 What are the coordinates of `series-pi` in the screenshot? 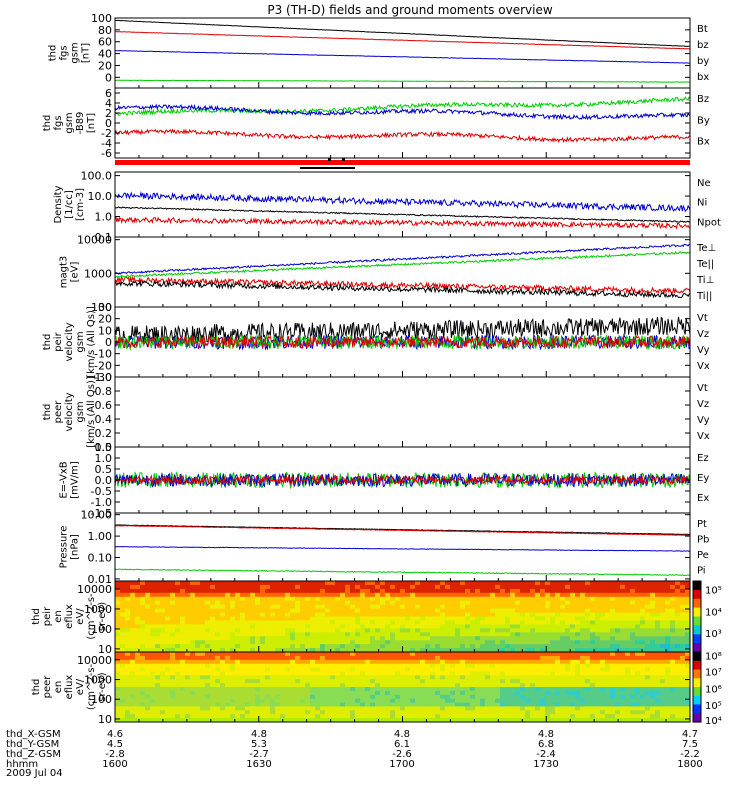 It's located at (402, 572).